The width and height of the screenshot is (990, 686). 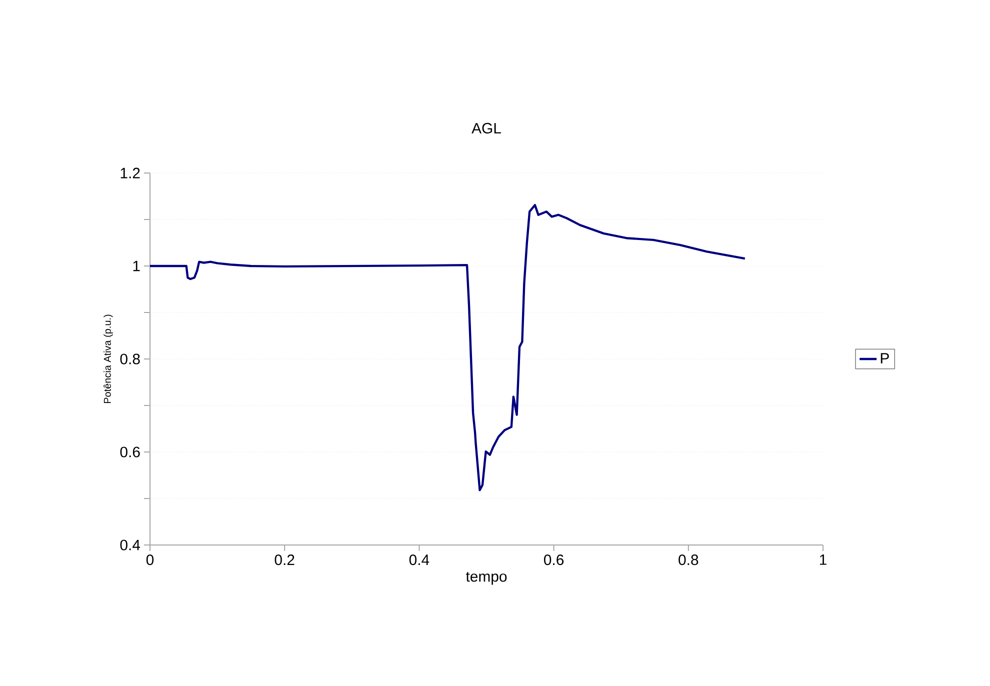 I want to click on x-tick-label: 0.6, so click(x=554, y=560).